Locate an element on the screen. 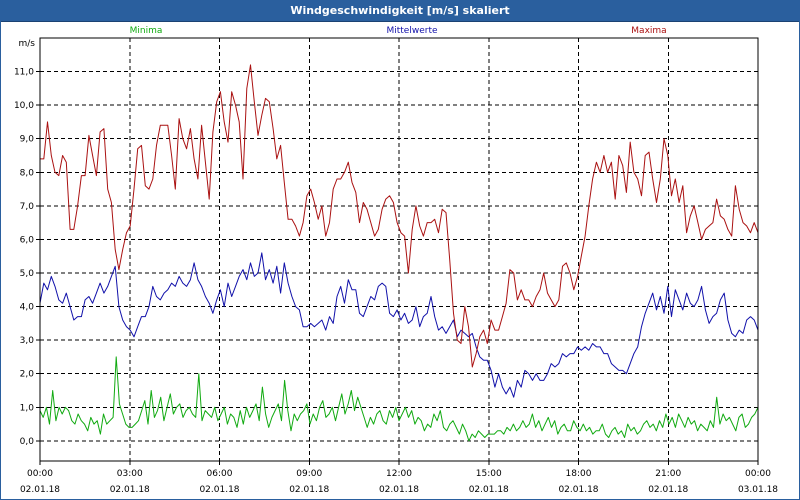 The width and height of the screenshot is (800, 500). legend-entry-maxima: Maxima is located at coordinates (648, 31).